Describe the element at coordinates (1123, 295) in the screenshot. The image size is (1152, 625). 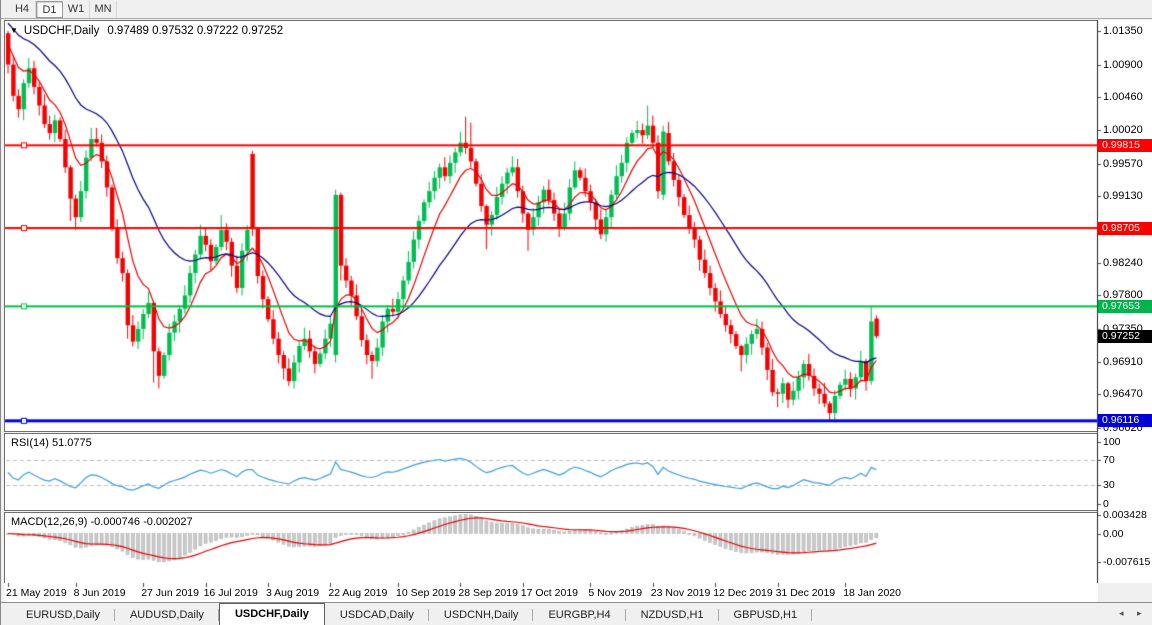
I see `price-tick-label: 0.97800` at that location.